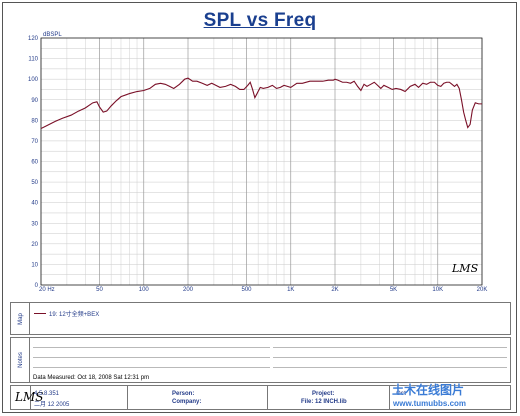  I want to click on x-tick-label: 20K, so click(482, 290).